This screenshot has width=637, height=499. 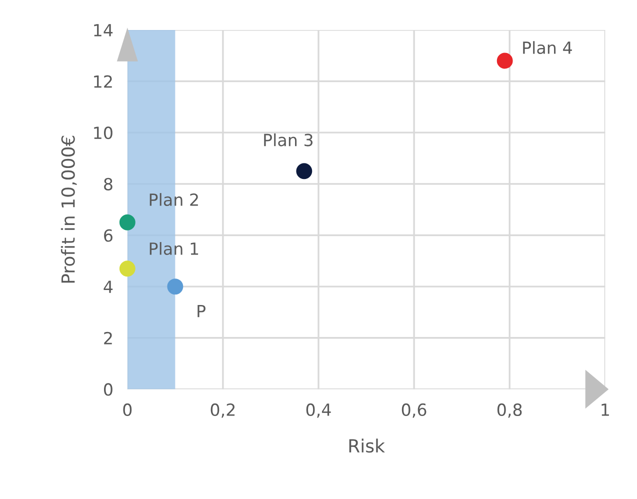 What do you see at coordinates (605, 410) in the screenshot?
I see `x-tick-label: 1` at bounding box center [605, 410].